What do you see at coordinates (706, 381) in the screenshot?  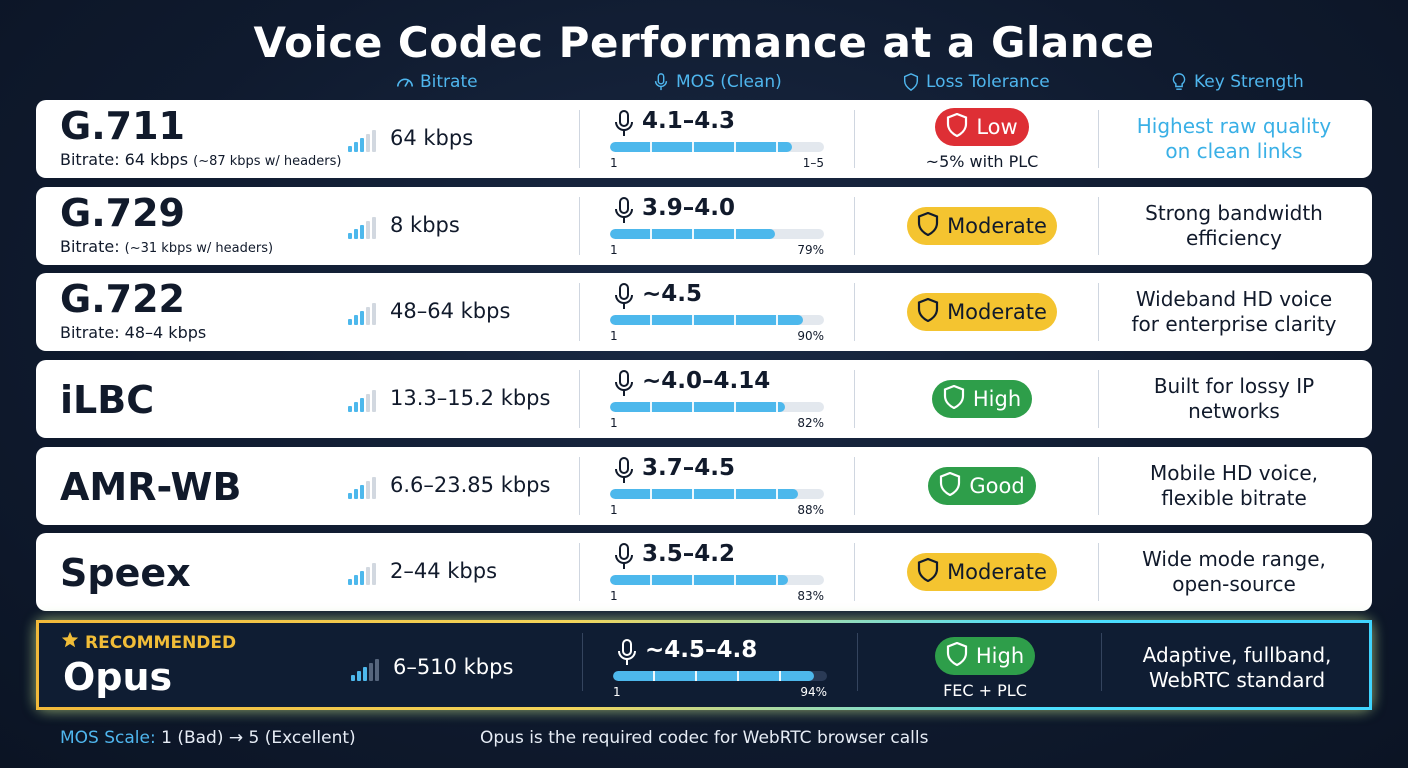 I see `mos-value: ~4.0–4.14` at bounding box center [706, 381].